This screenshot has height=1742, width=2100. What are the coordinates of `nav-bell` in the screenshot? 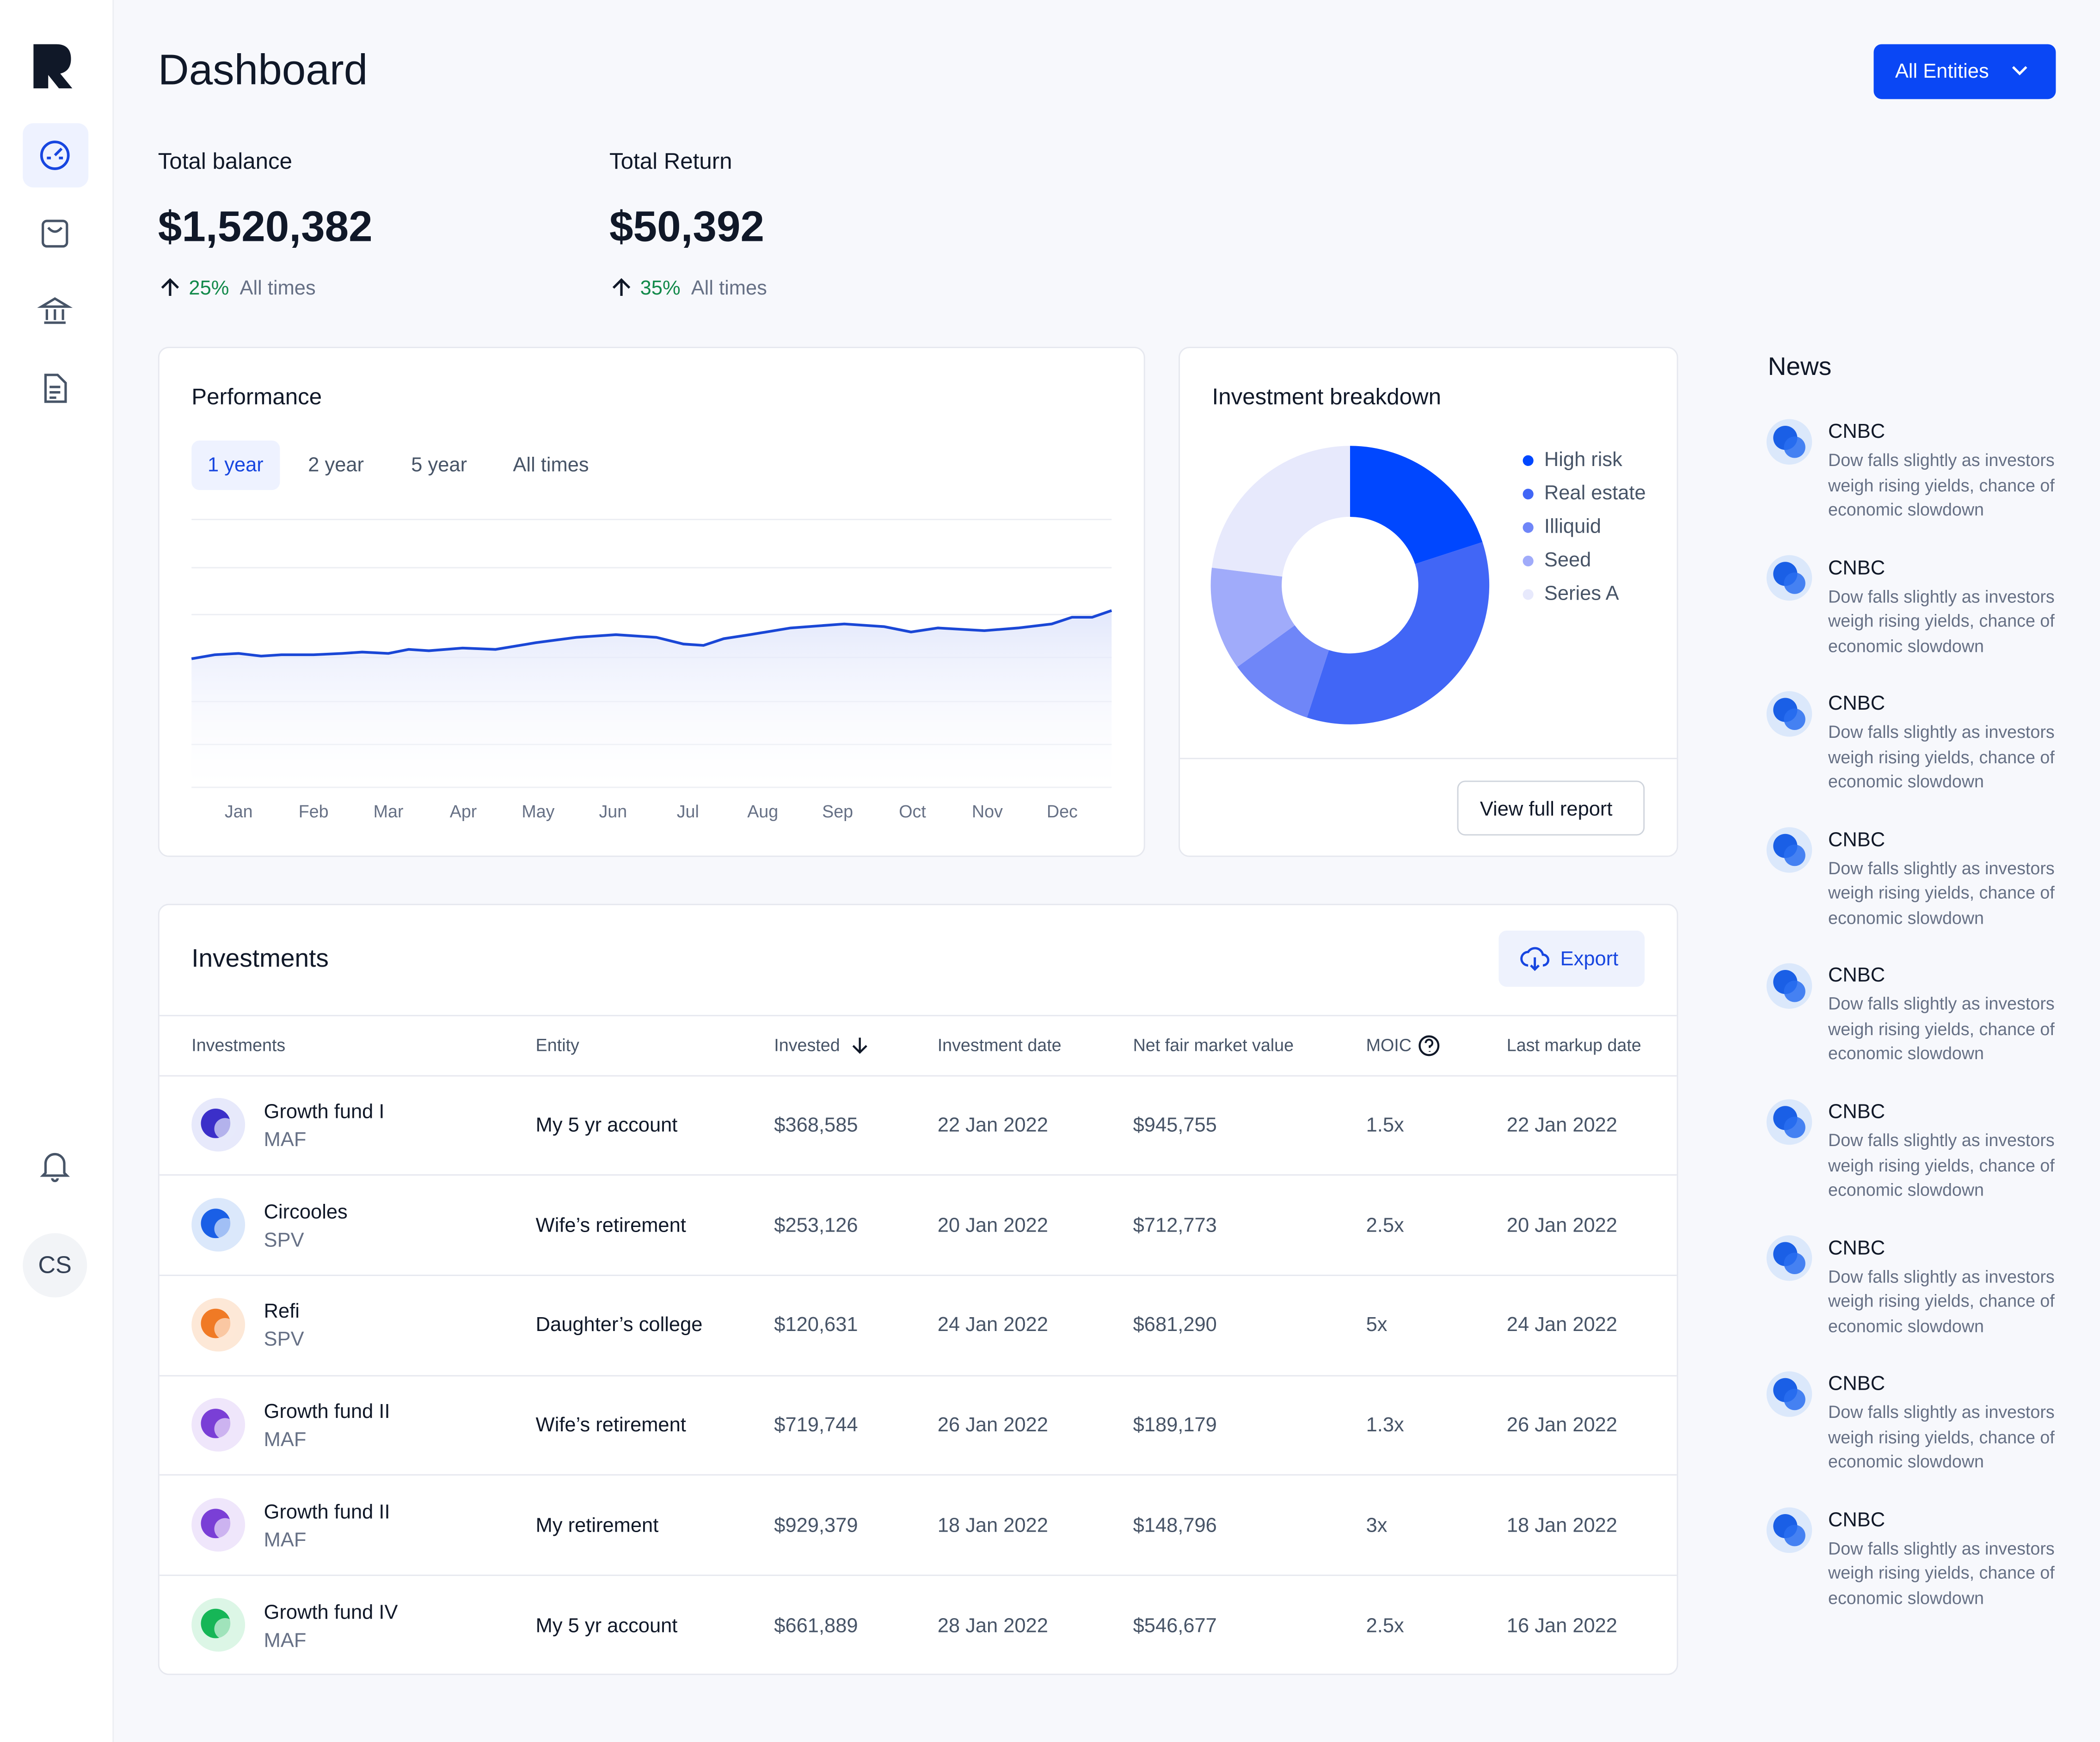 It's located at (55, 1168).